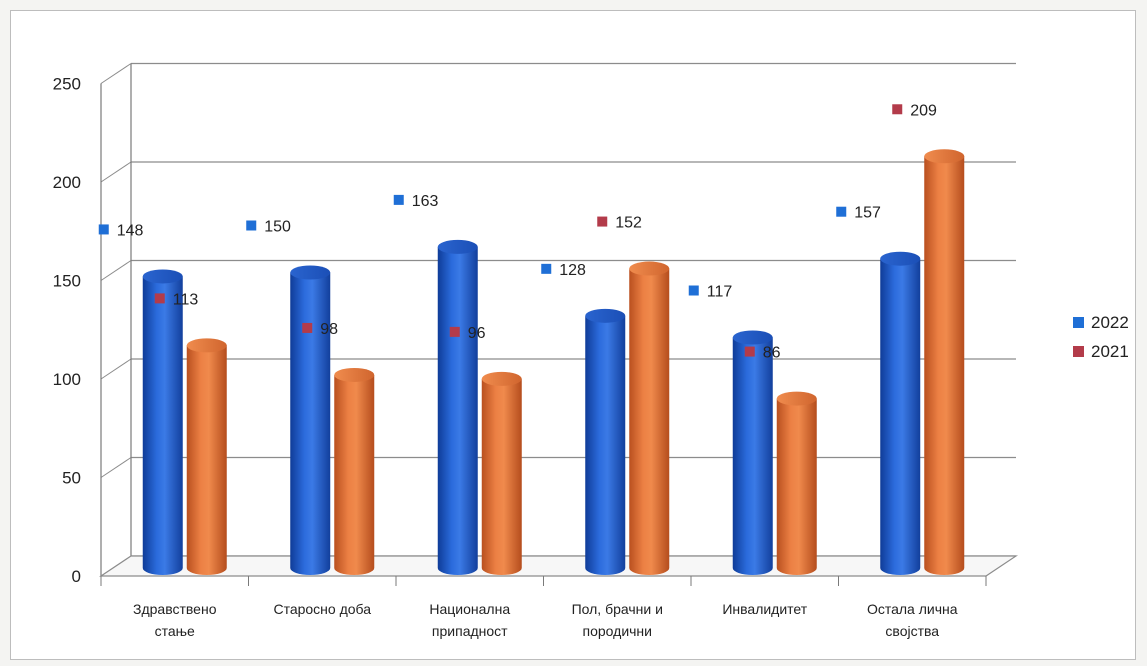  I want to click on x-category-label: Старосно доба, so click(322, 609).